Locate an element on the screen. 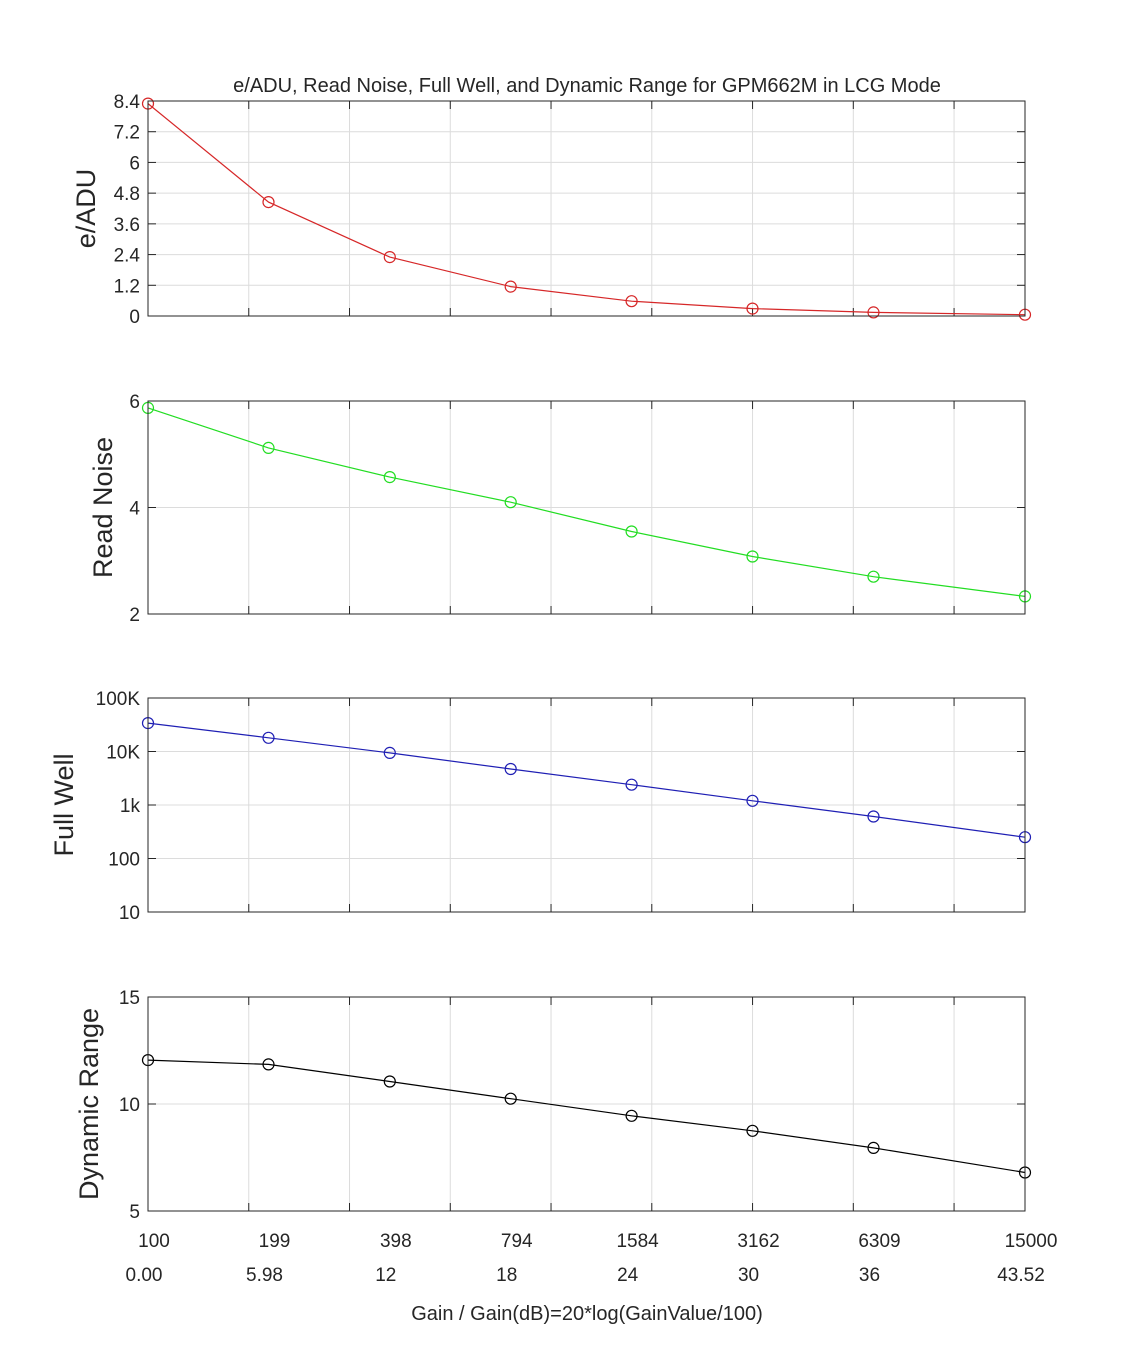 The height and width of the screenshot is (1361, 1134). y-axis-label: Read Noise is located at coordinates (103, 507).